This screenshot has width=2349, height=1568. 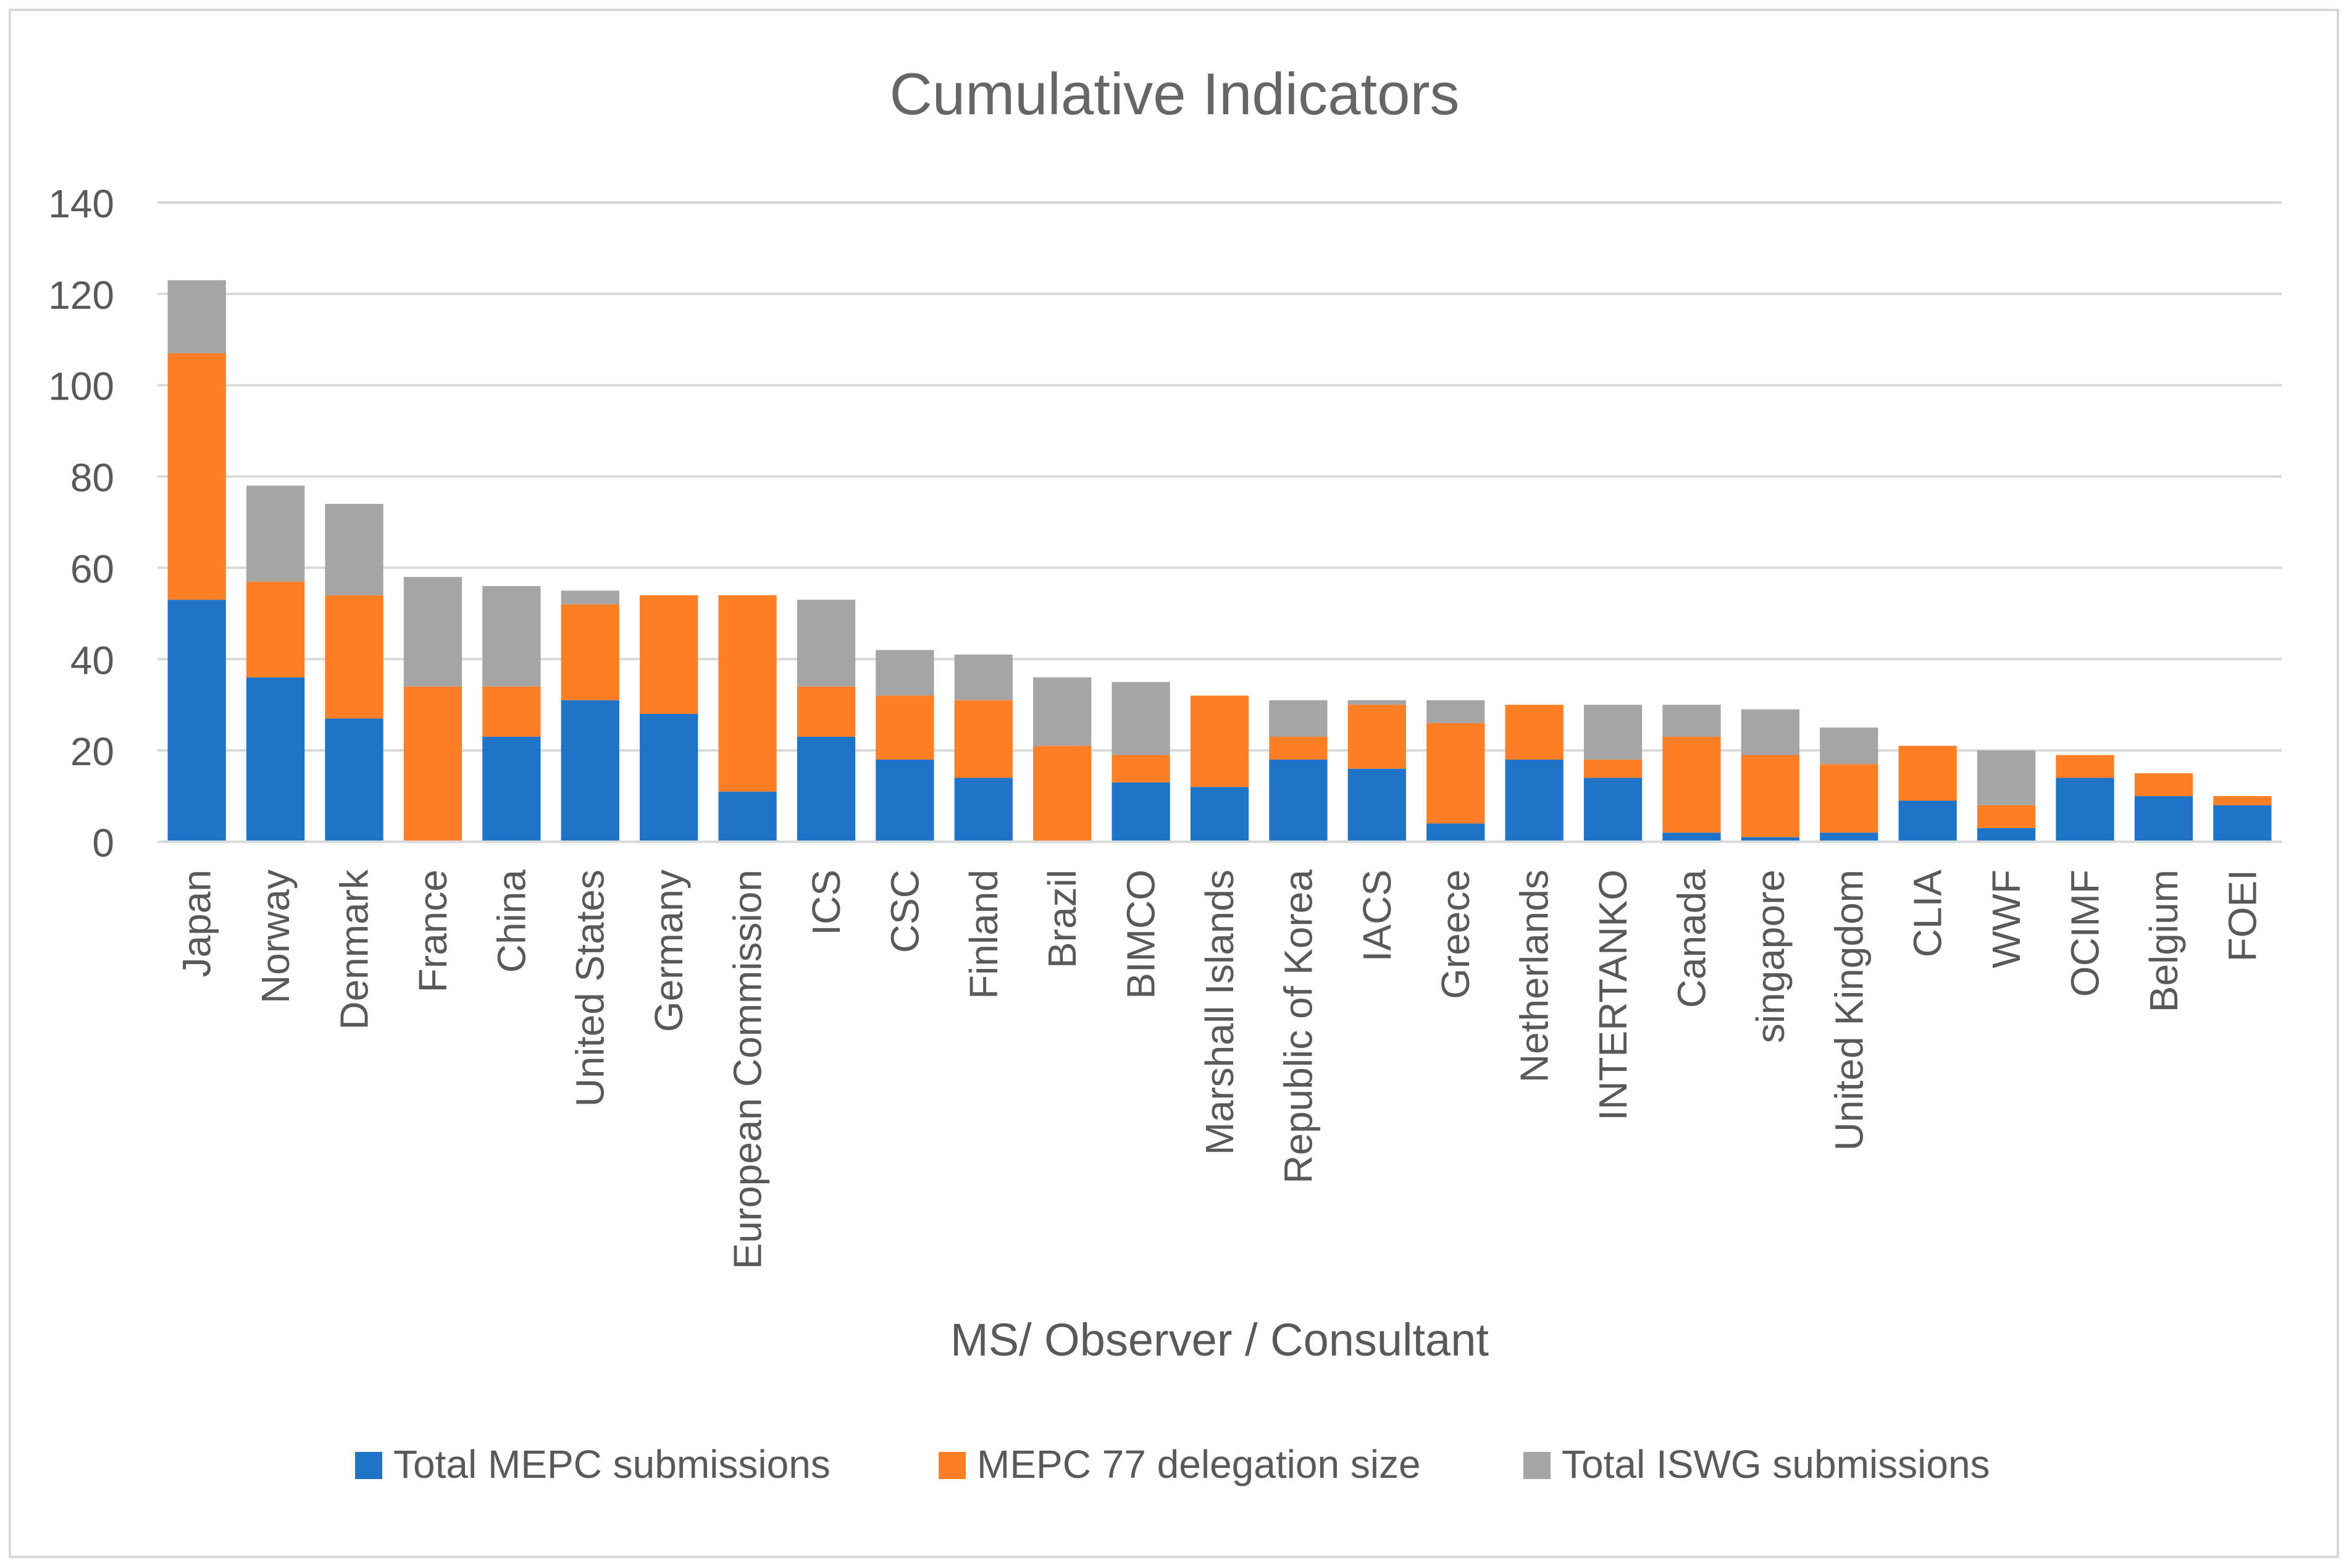 I want to click on y-tick-label: 120, so click(x=81, y=295).